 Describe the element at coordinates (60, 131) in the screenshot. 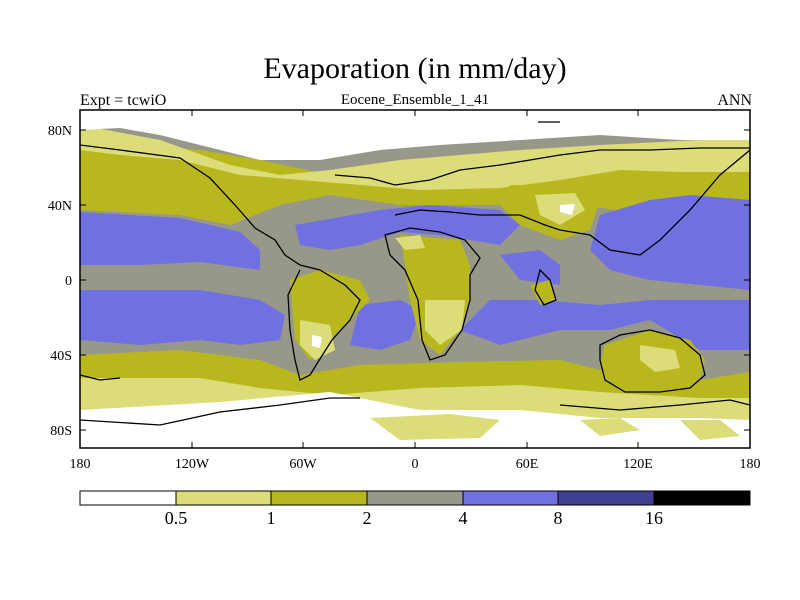

I see `lat-label-80n: 80N` at that location.